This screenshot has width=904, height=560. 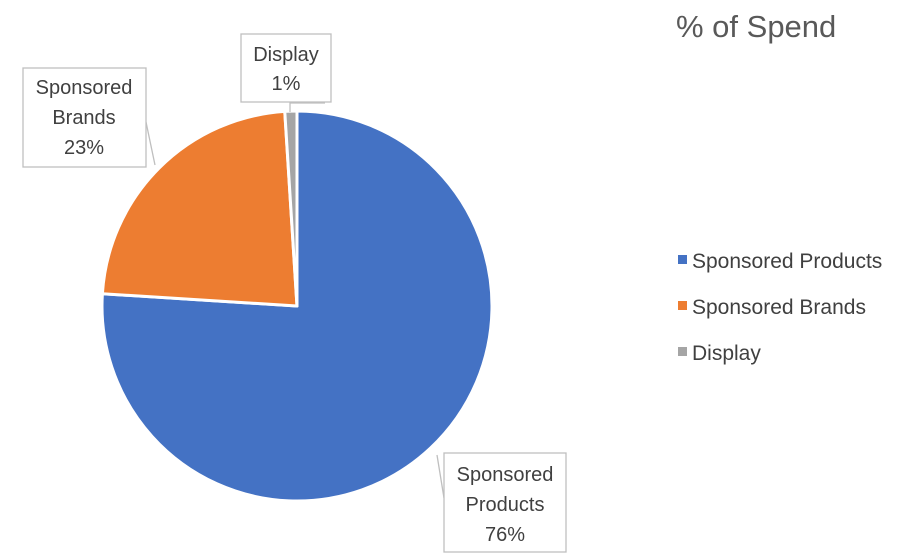 I want to click on data-label-sponsored-brands: Sponsored Brands 23%, so click(x=89, y=117).